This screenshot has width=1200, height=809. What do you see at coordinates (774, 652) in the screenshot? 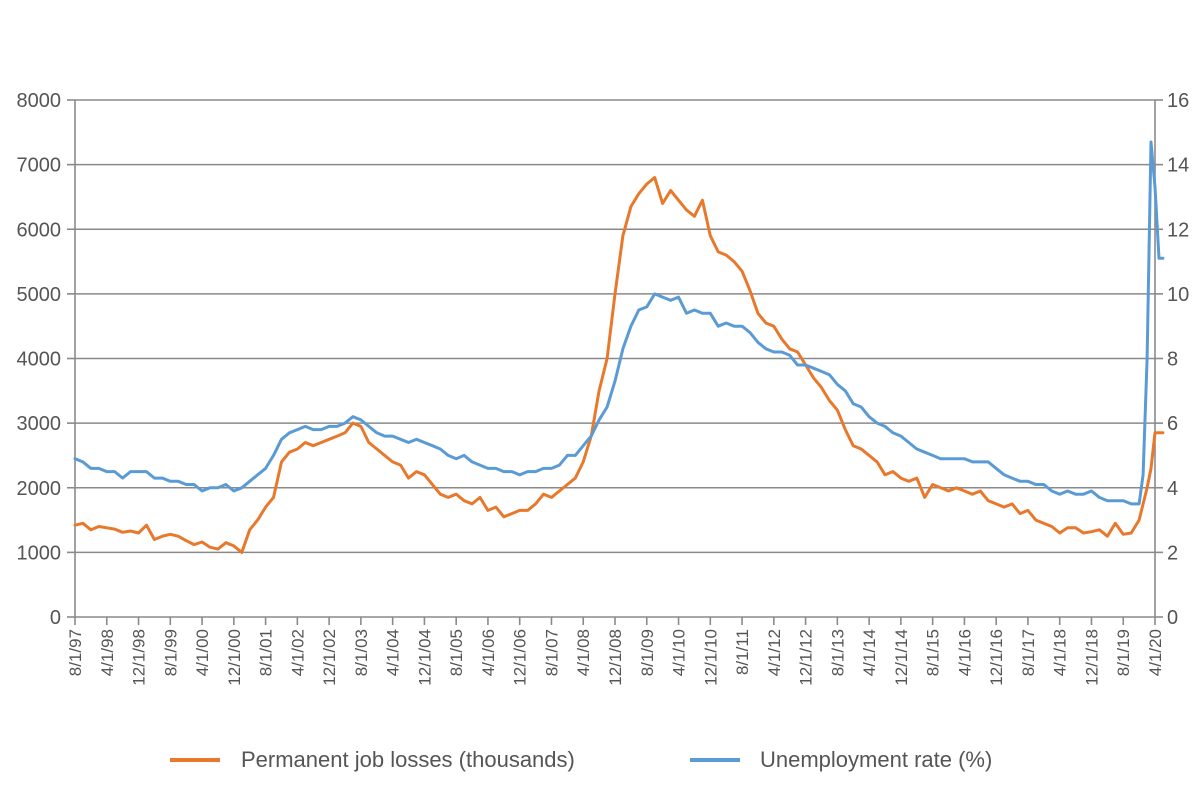
I see `x-tick-label: 4/1/12` at bounding box center [774, 652].